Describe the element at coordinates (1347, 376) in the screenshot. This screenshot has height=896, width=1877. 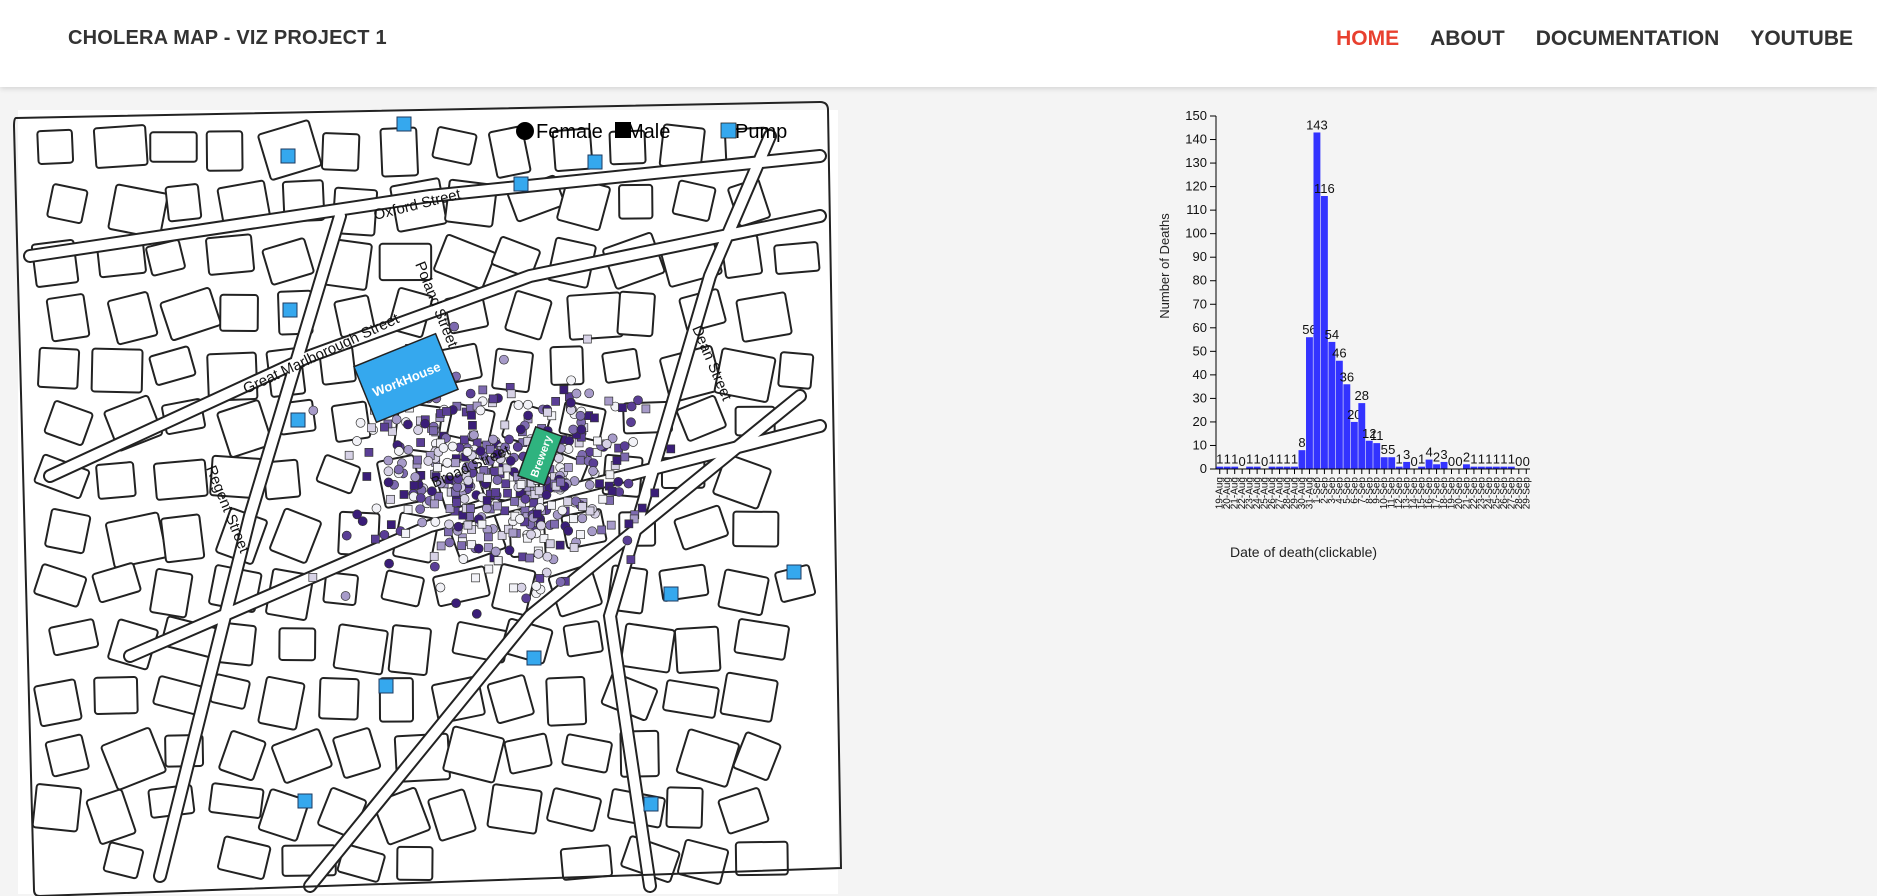
I see `bar-value-label: 36` at that location.